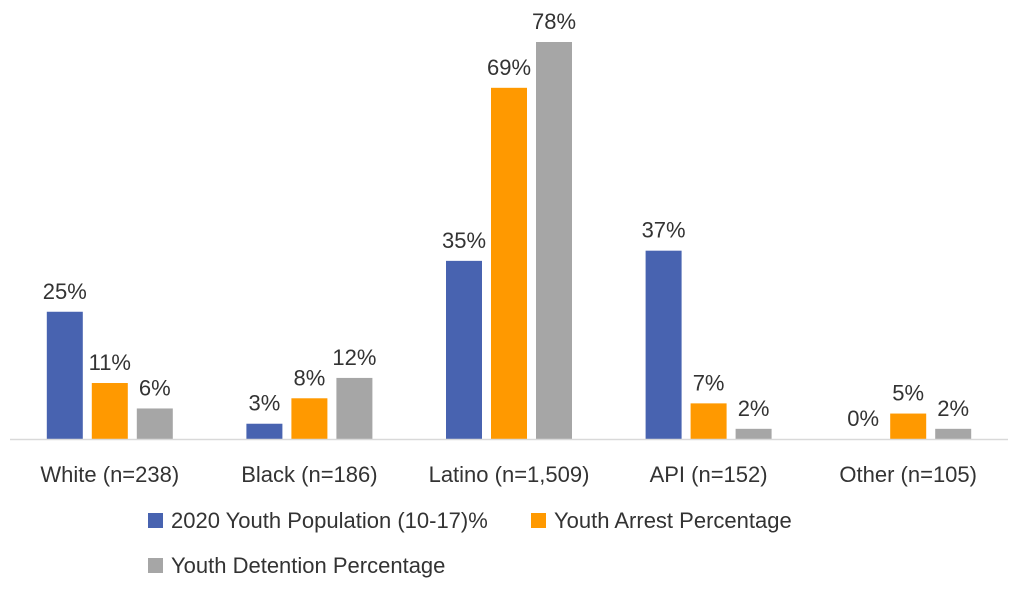 The image size is (1018, 591). I want to click on data-label: 6%, so click(155, 387).